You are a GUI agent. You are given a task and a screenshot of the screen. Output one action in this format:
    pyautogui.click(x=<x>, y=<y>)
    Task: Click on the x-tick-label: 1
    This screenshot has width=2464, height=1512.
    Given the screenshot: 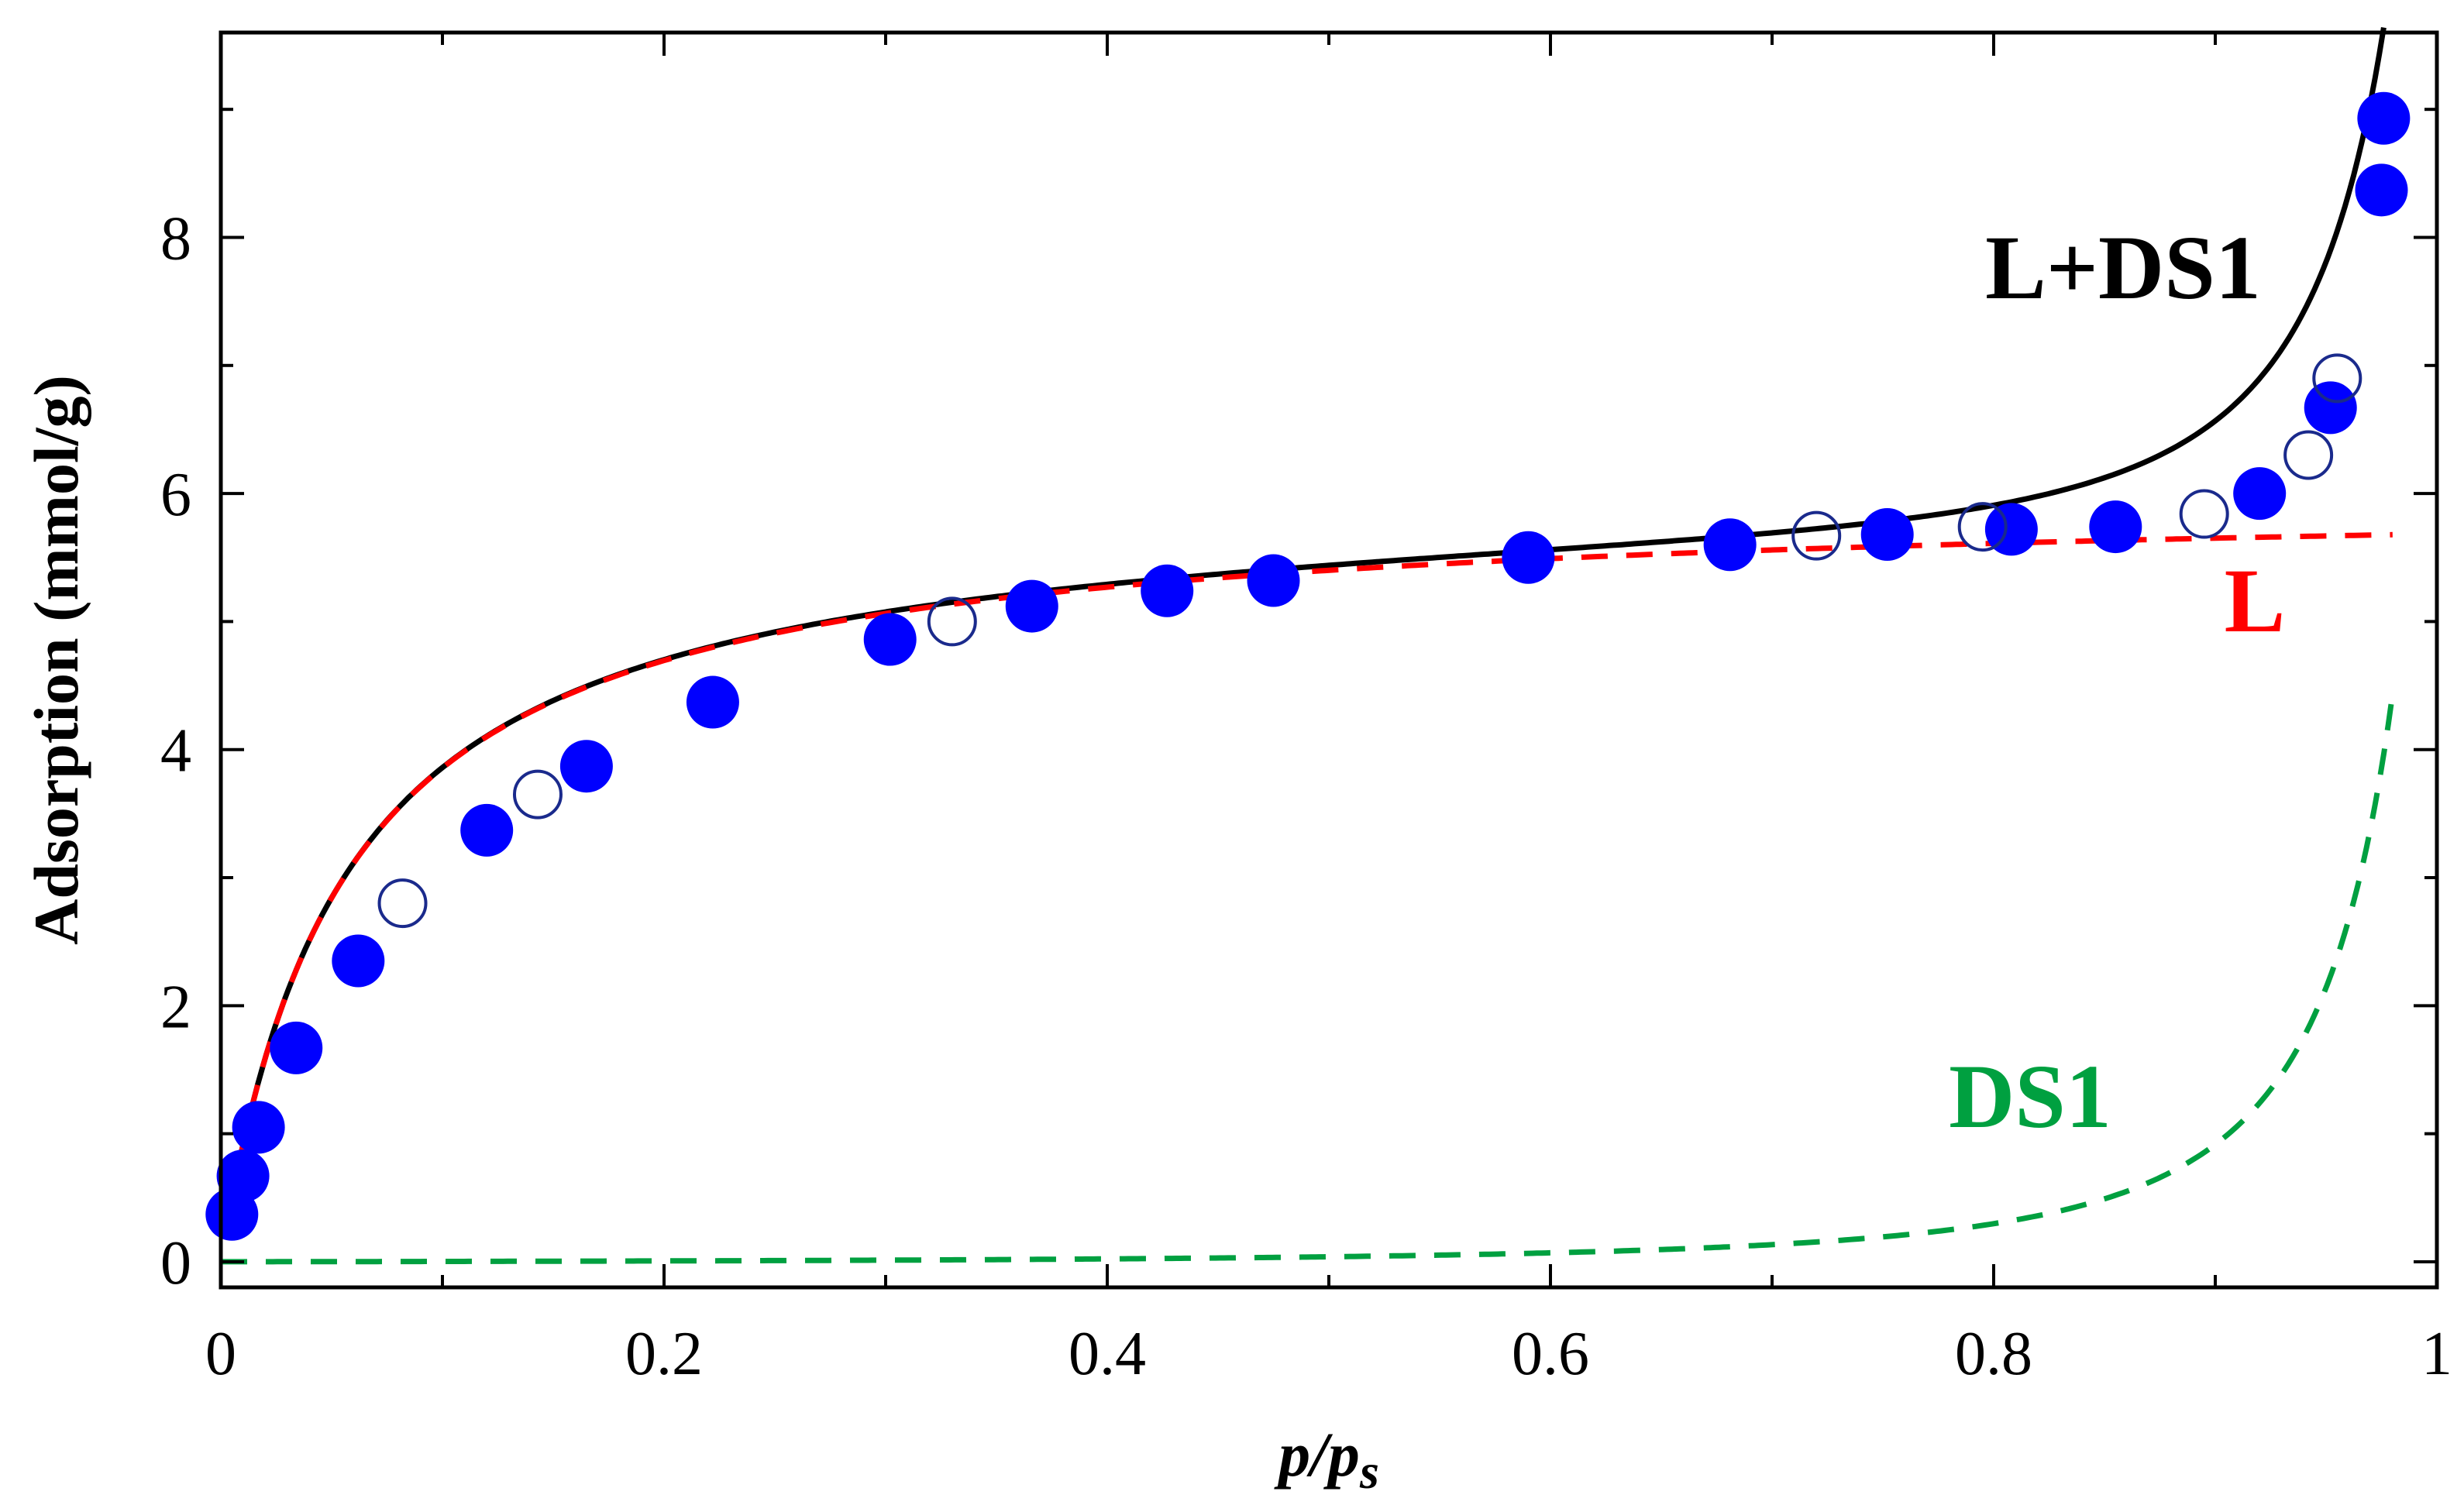 What is the action you would take?
    pyautogui.click(x=2436, y=1354)
    